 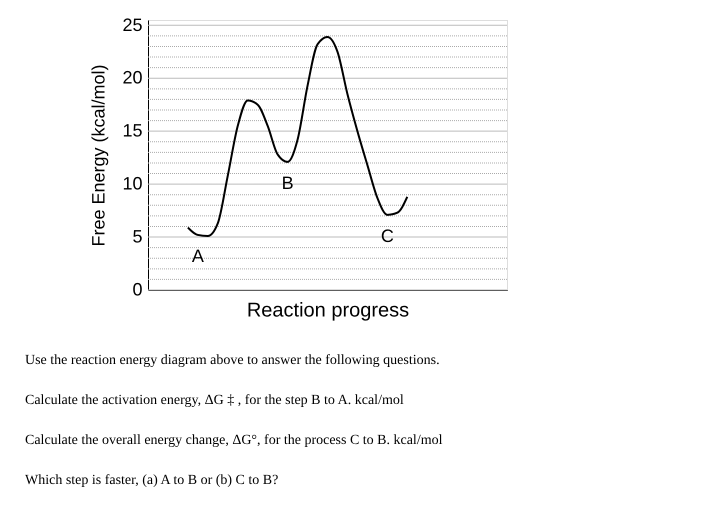 What do you see at coordinates (232, 360) in the screenshot?
I see `text: Use the reaction energy diagram above to answer the following questions.` at bounding box center [232, 360].